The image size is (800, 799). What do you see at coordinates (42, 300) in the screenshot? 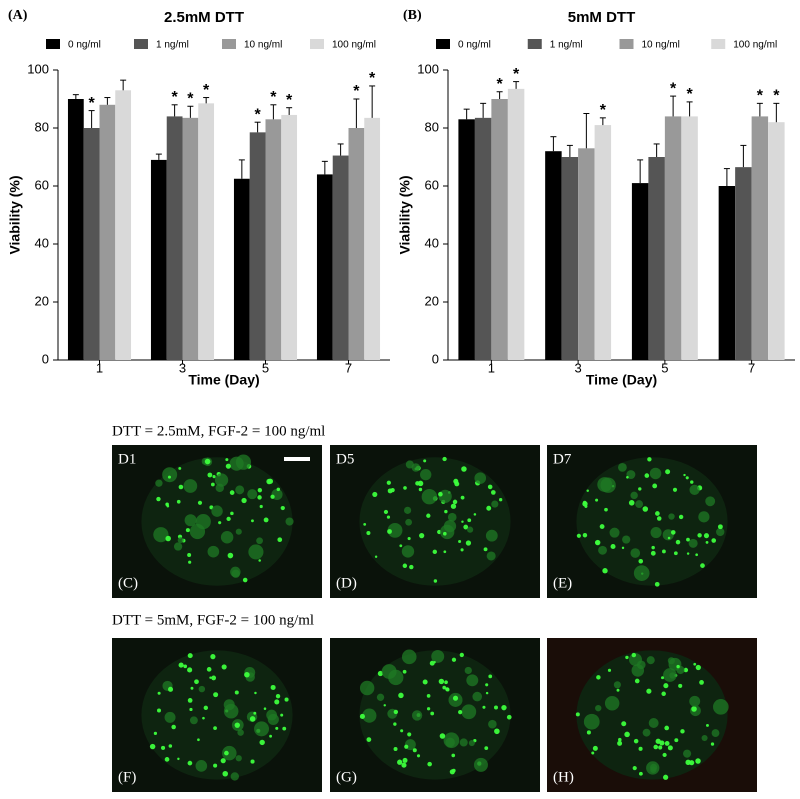
I see `y-tick-label: 20` at bounding box center [42, 300].